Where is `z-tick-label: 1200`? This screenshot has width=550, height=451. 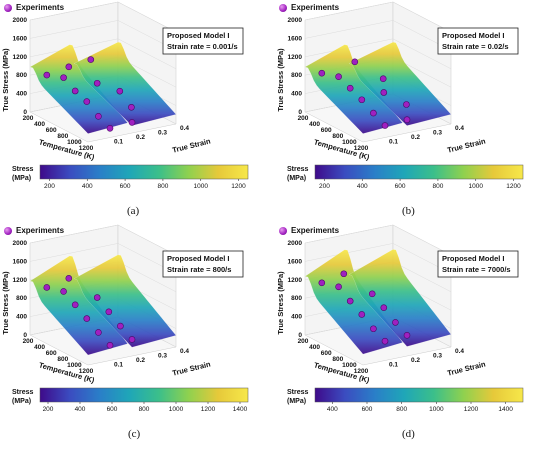 z-tick-label: 1200 is located at coordinates (295, 280).